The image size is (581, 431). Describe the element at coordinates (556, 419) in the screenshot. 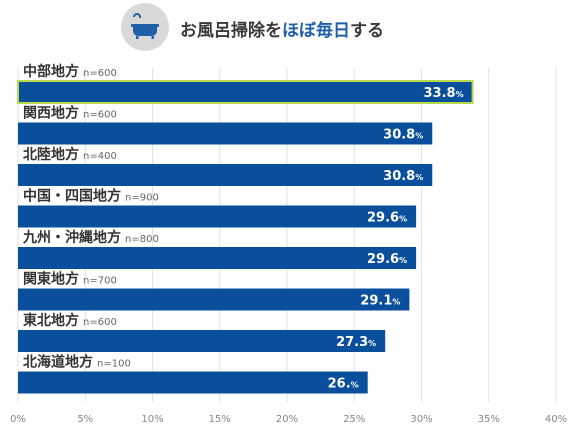

I see `x-tick-label: 40%` at that location.